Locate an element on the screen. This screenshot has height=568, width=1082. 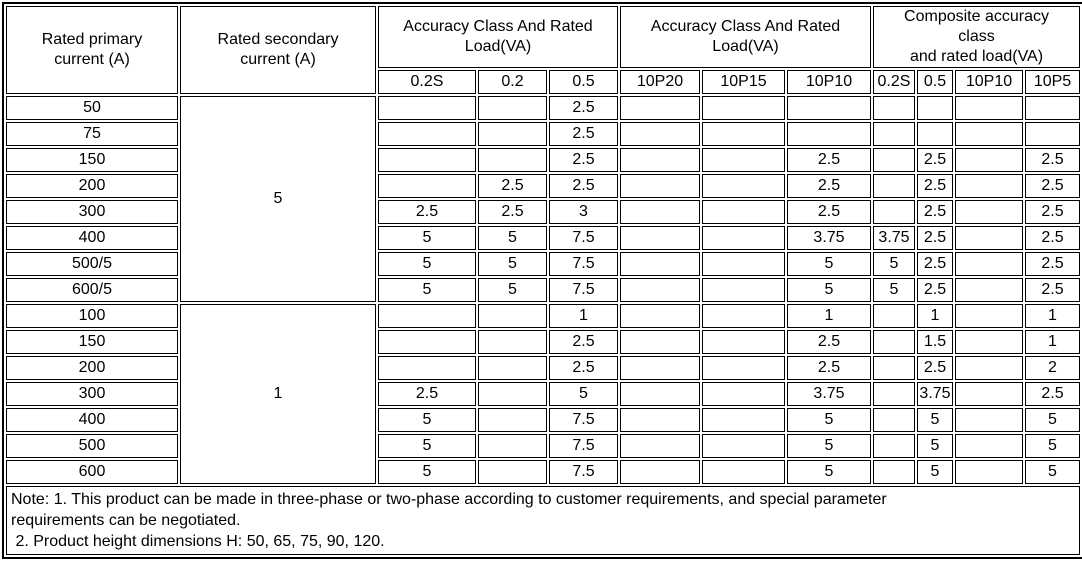
primary-current-cell: 50 is located at coordinates (92, 108).